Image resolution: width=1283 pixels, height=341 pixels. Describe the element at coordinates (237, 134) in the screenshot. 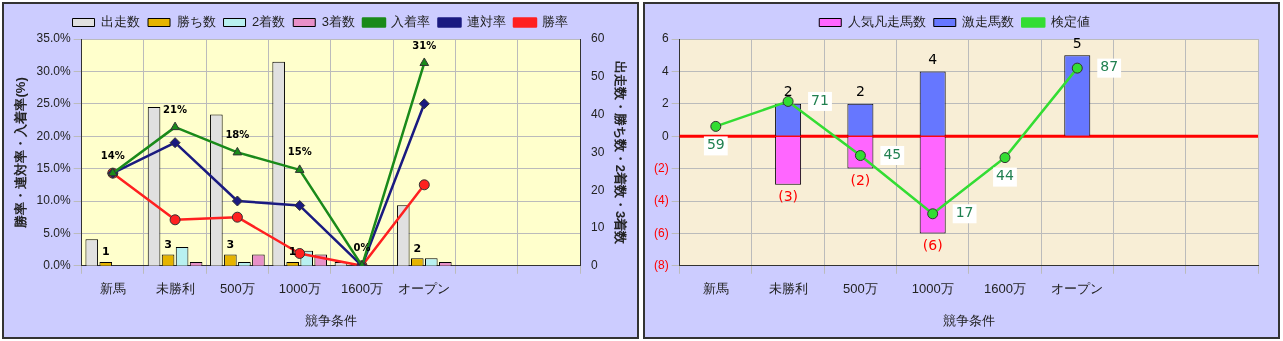

I see `data-label: 18%` at that location.